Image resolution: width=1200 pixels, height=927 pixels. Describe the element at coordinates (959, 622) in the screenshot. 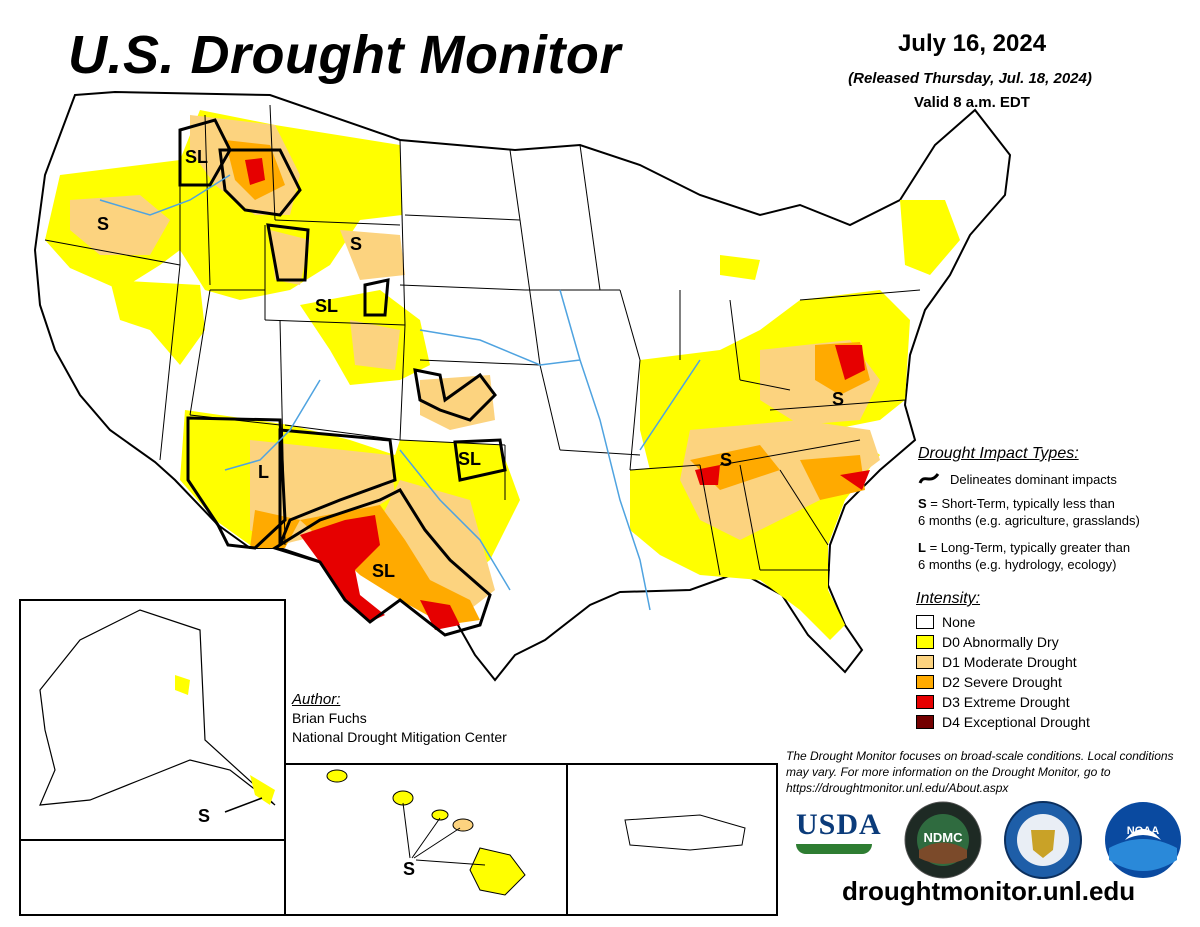

I see `legend-label-none: None` at that location.